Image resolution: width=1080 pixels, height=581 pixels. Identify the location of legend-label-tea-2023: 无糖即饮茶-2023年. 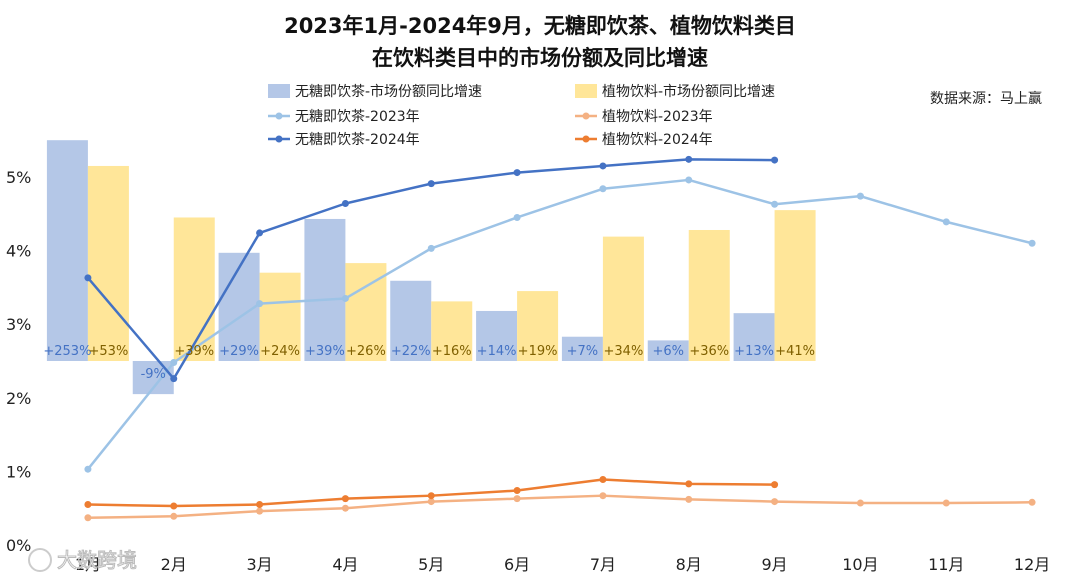
(357, 117).